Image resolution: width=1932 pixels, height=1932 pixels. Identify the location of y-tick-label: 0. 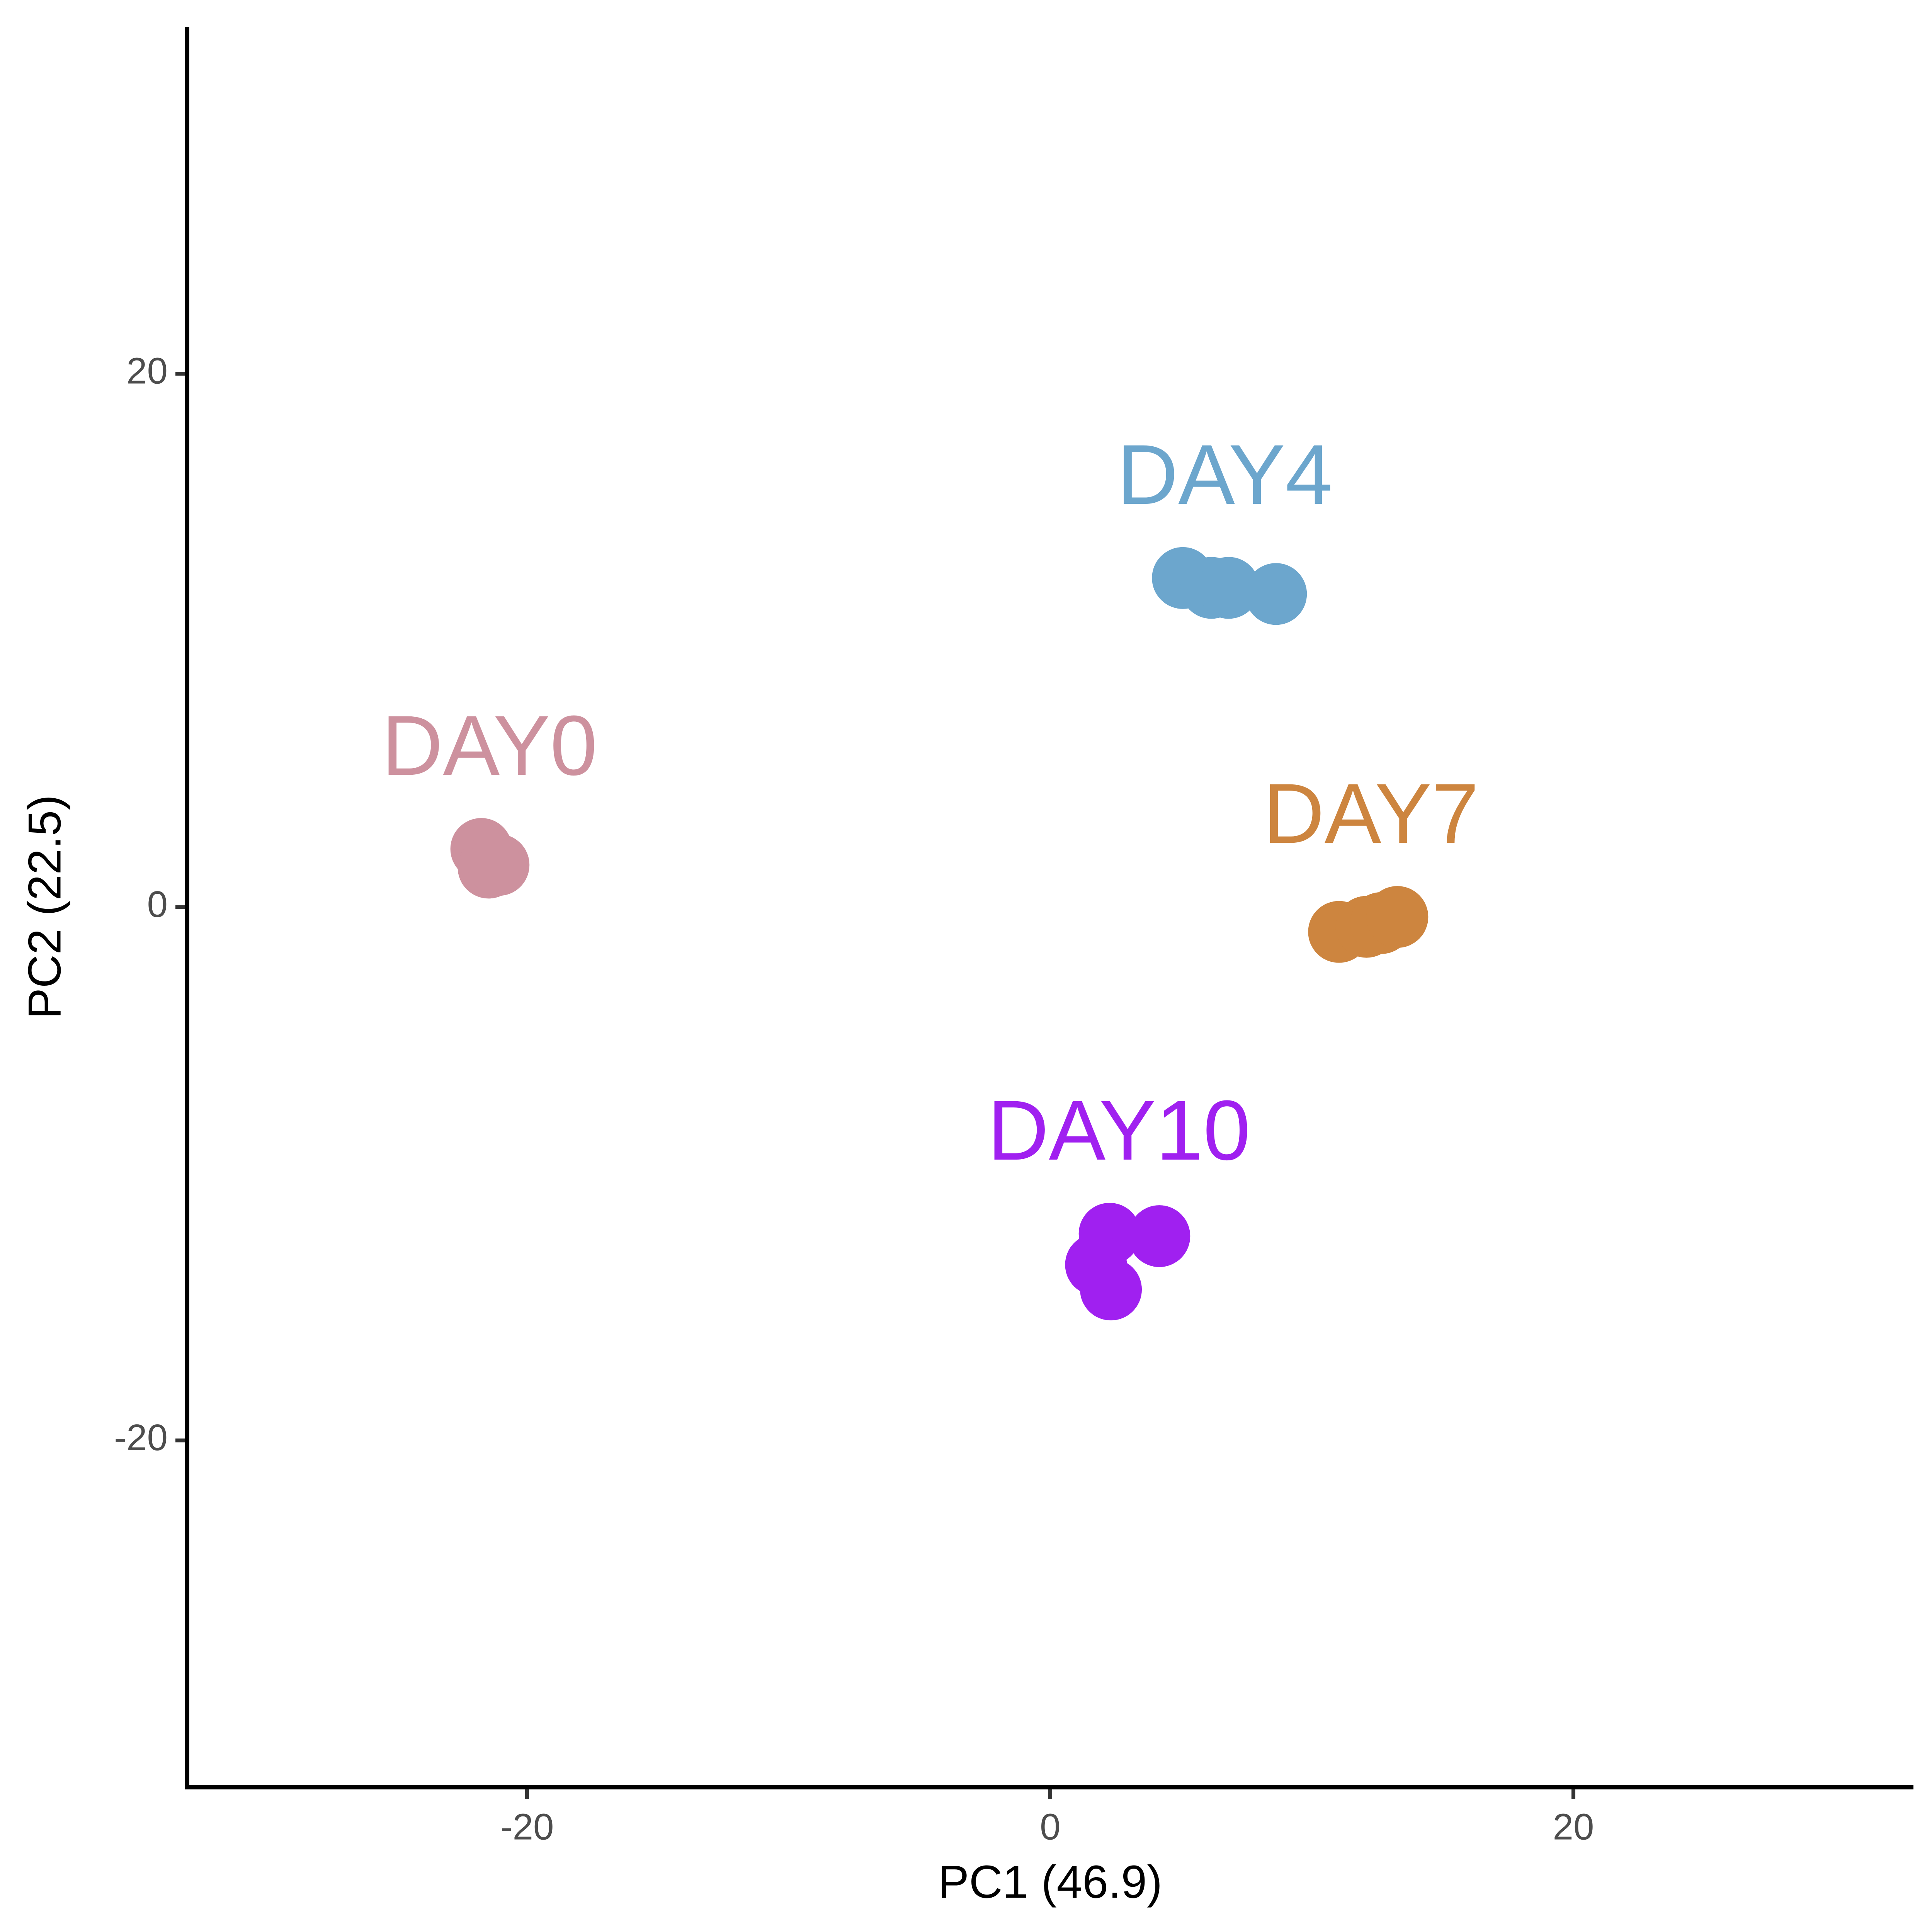
(158, 905).